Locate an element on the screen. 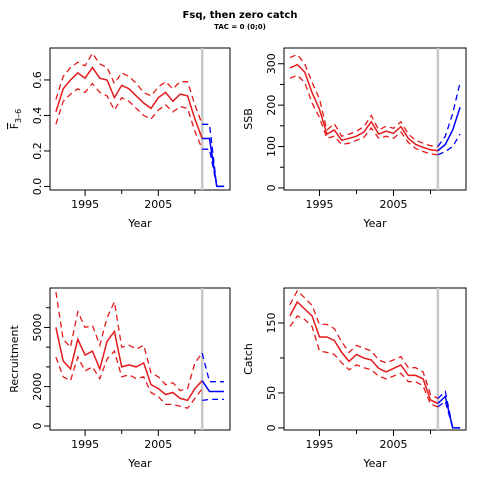  y-tick-label: 50 is located at coordinates (271, 393).